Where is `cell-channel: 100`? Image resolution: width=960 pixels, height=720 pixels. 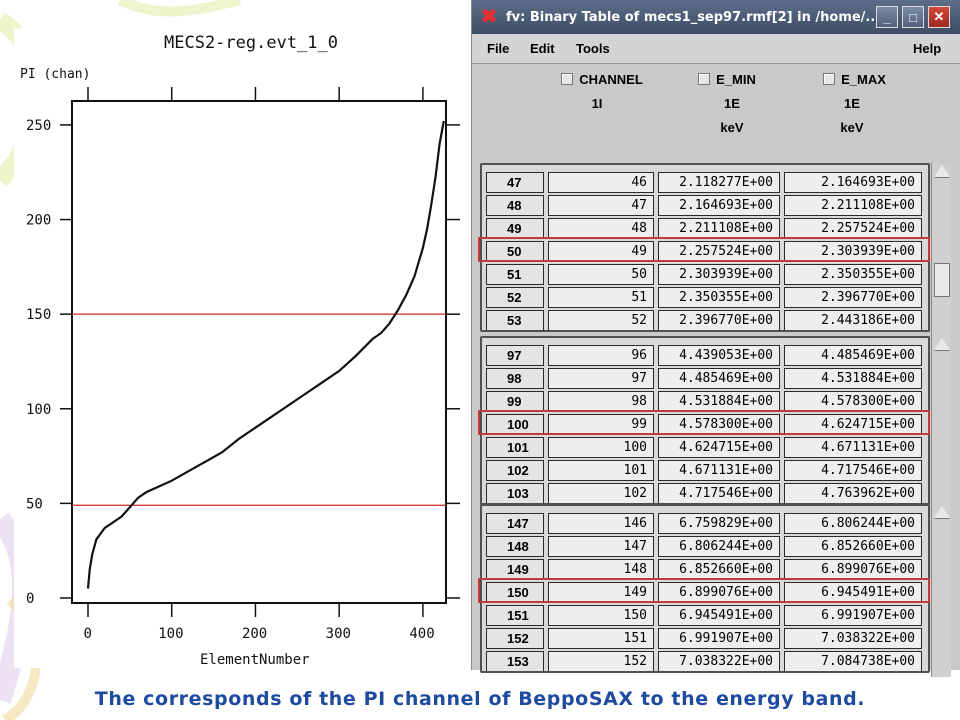 cell-channel: 100 is located at coordinates (601, 447).